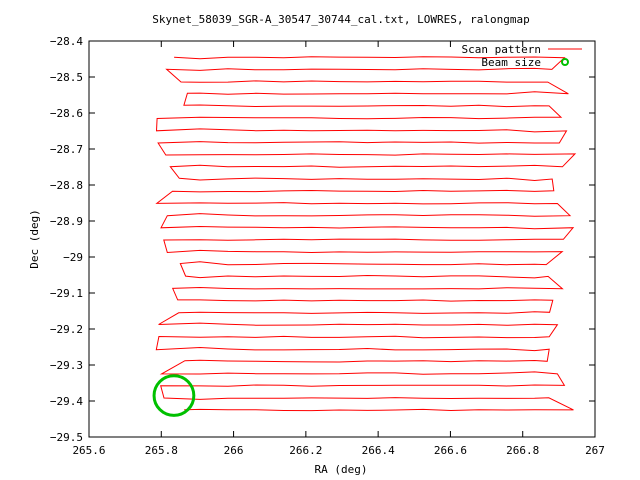 The image size is (640, 480). I want to click on x-tick-label: 265.8, so click(161, 450).